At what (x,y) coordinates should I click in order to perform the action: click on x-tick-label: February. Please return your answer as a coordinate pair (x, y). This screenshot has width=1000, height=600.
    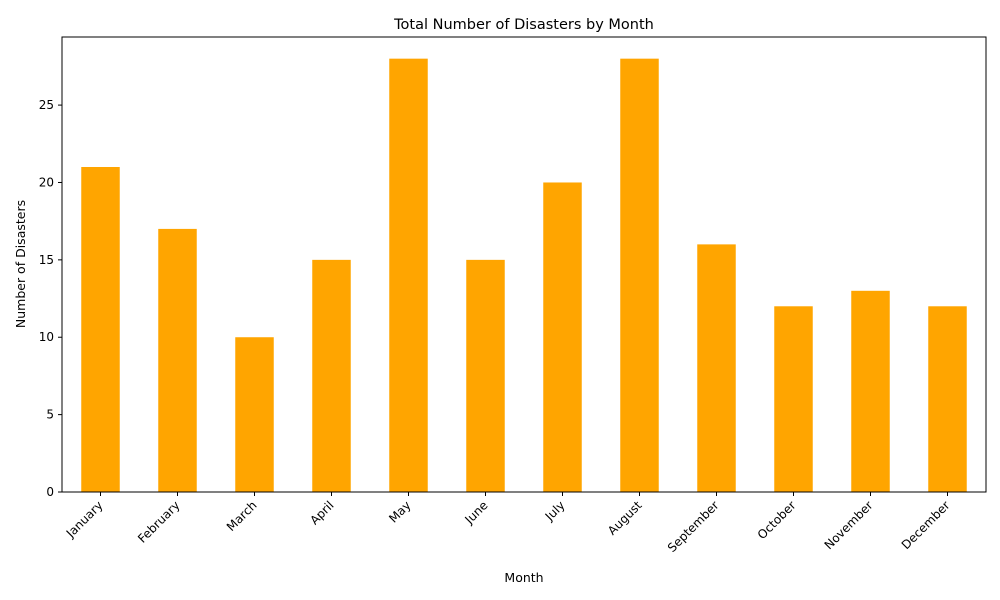
    Looking at the image, I should click on (159, 522).